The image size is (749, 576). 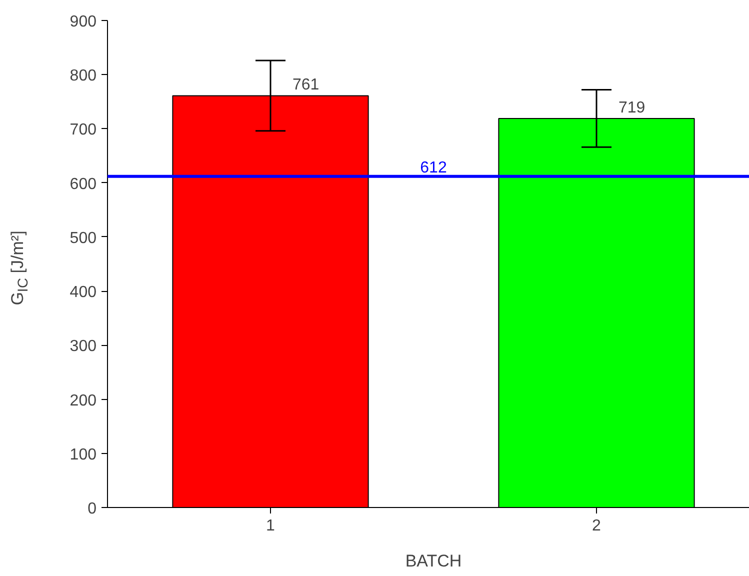 What do you see at coordinates (92, 509) in the screenshot?
I see `y-tick-label: 0` at bounding box center [92, 509].